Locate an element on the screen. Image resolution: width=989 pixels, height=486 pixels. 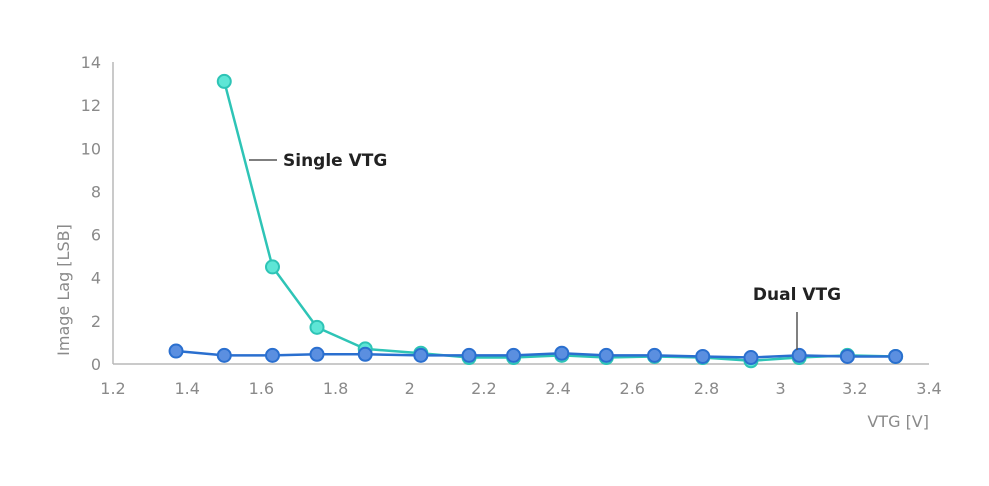
y-tick-label: 12 is located at coordinates (91, 105).